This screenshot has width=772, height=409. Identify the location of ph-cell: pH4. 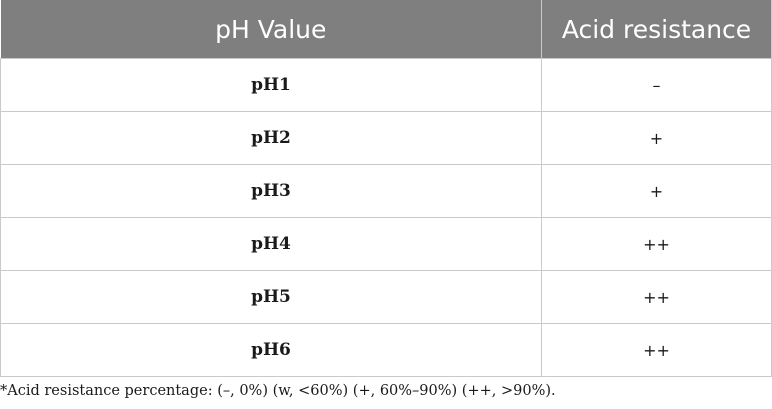
(271, 244).